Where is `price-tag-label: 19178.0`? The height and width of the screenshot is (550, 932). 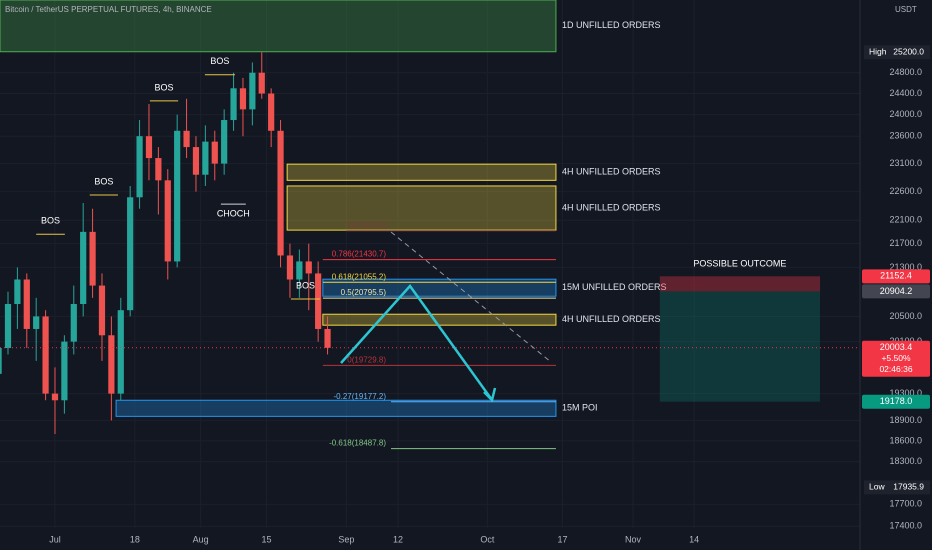 price-tag-label: 19178.0 is located at coordinates (896, 401).